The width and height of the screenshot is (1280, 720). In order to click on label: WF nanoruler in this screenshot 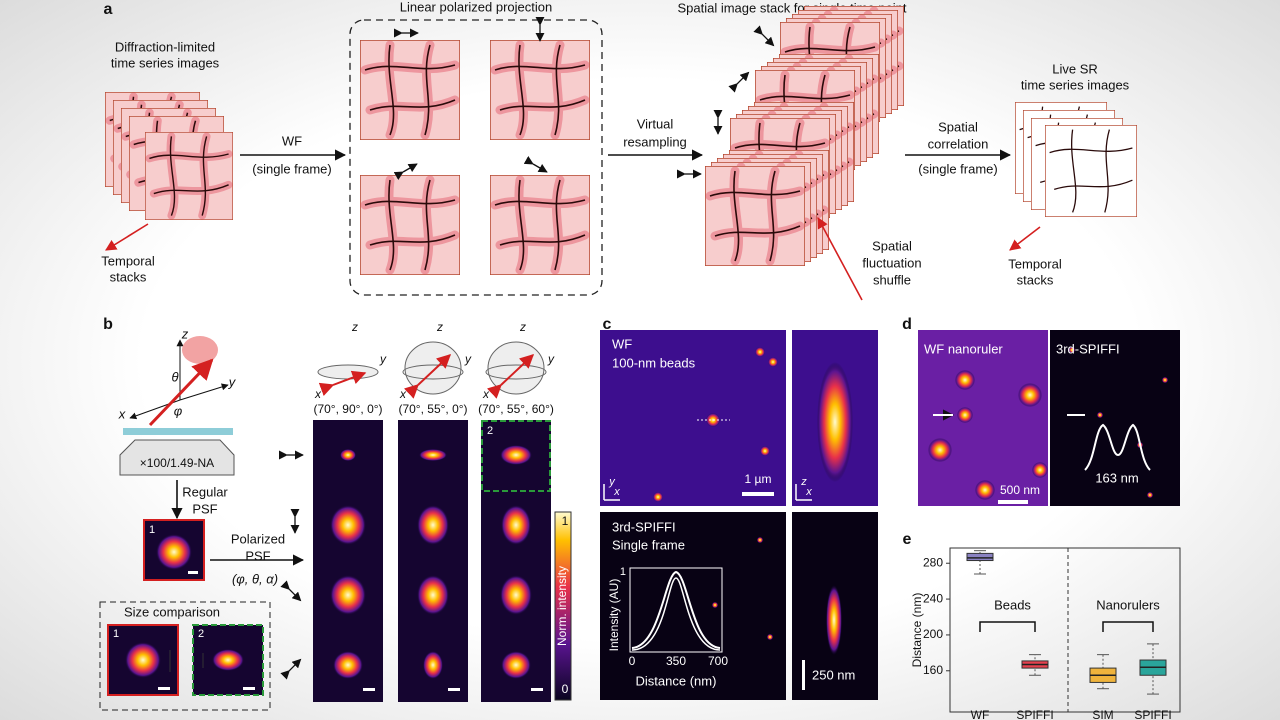, I will do `click(963, 348)`.